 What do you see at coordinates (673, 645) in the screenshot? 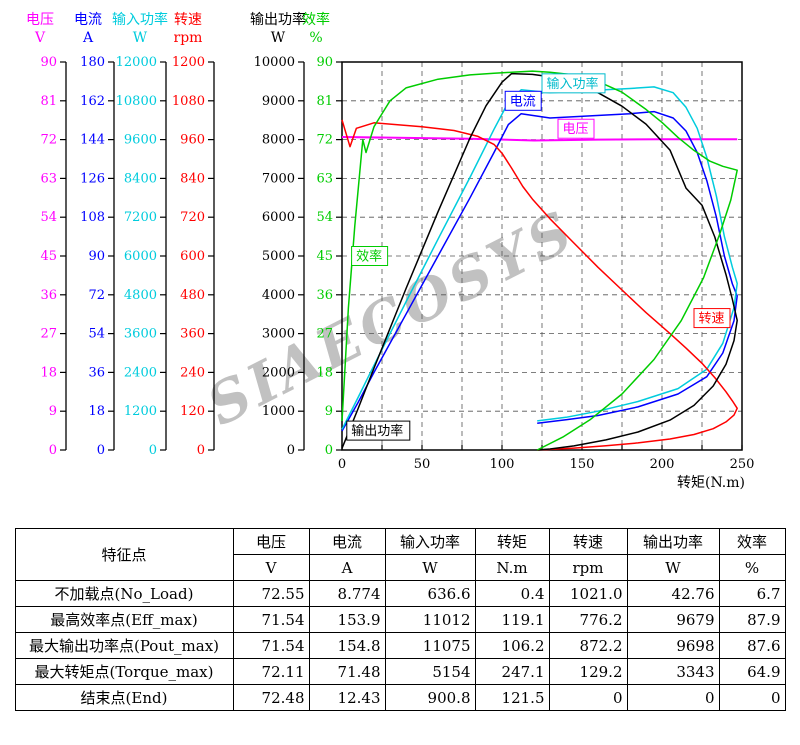
I see `value-cell: 9698` at bounding box center [673, 645].